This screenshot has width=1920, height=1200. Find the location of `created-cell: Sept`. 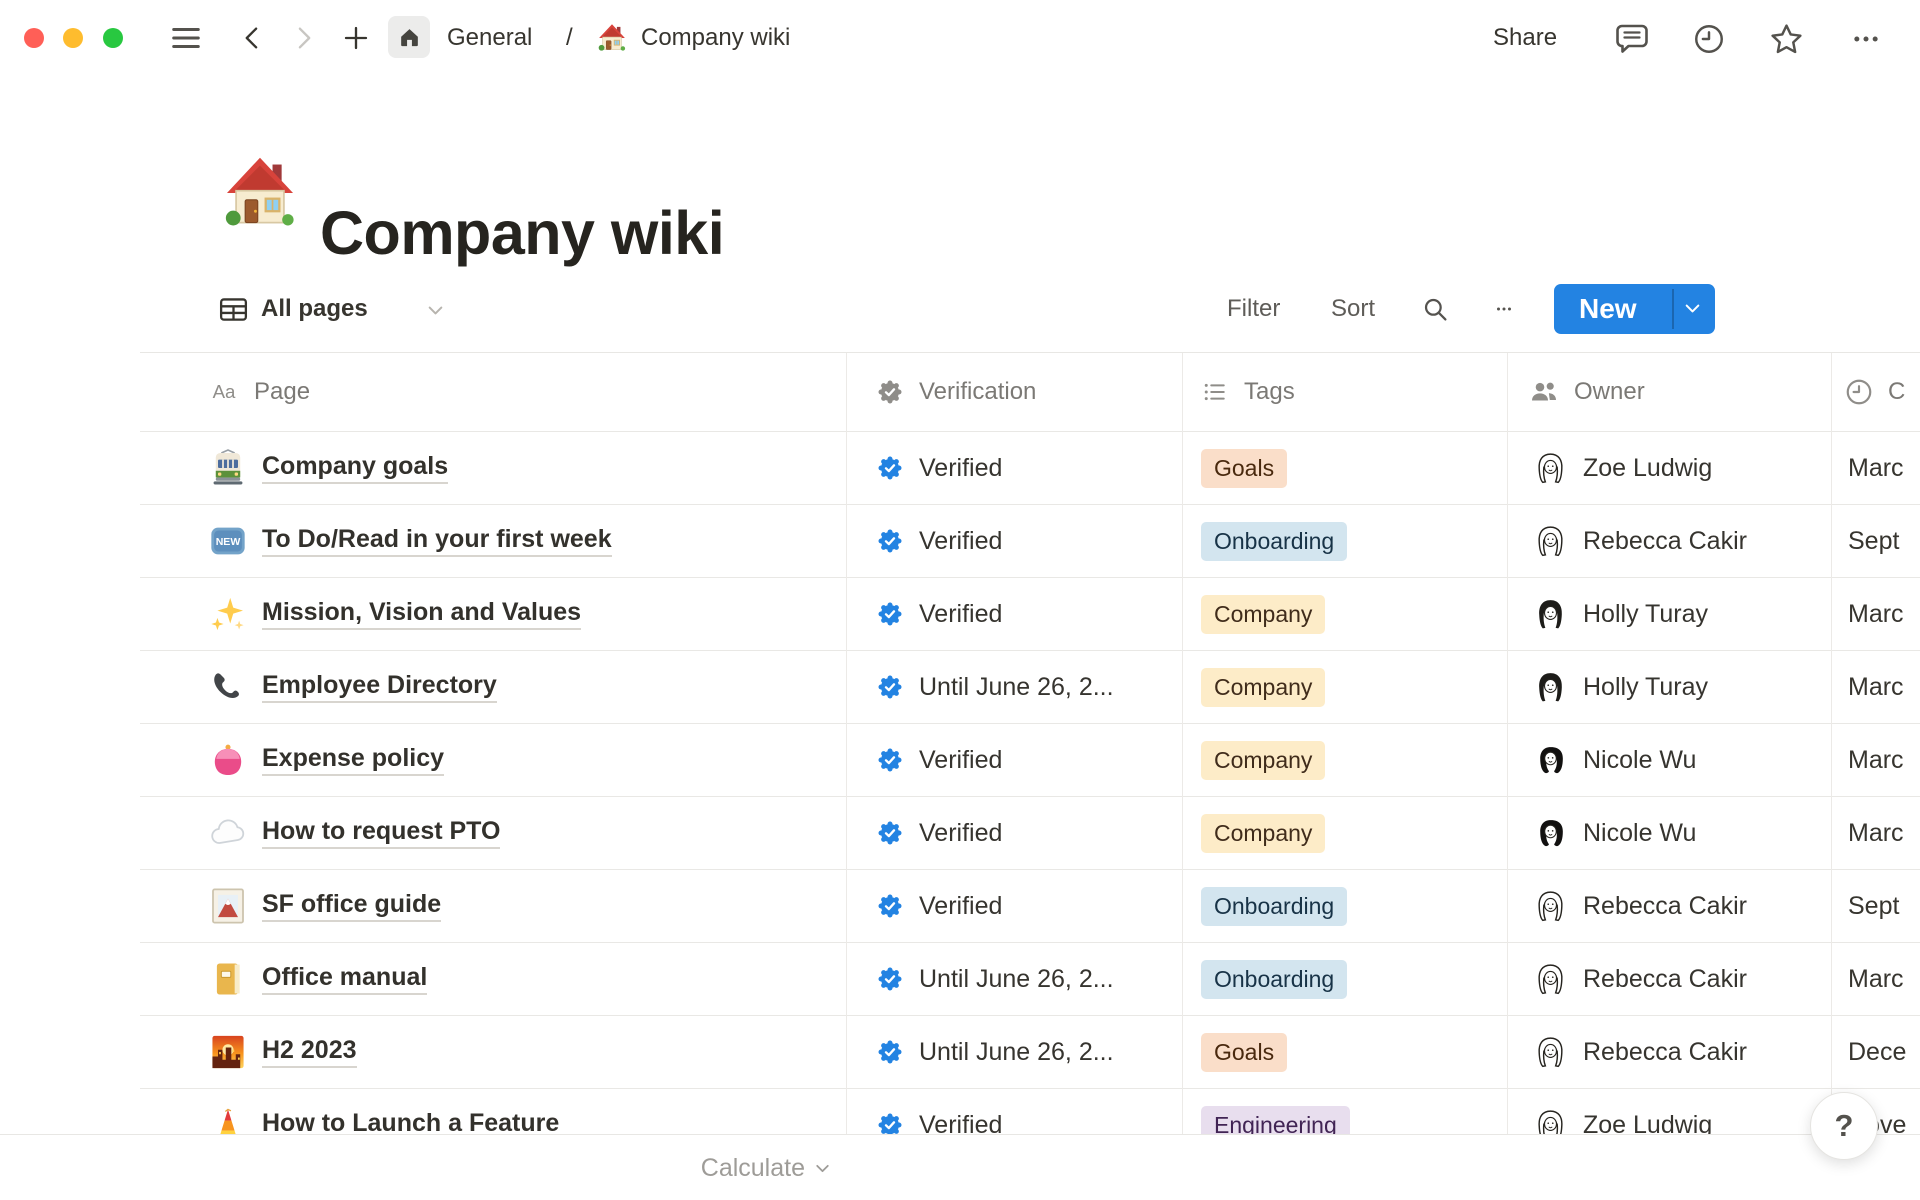

created-cell: Sept is located at coordinates (1874, 540).